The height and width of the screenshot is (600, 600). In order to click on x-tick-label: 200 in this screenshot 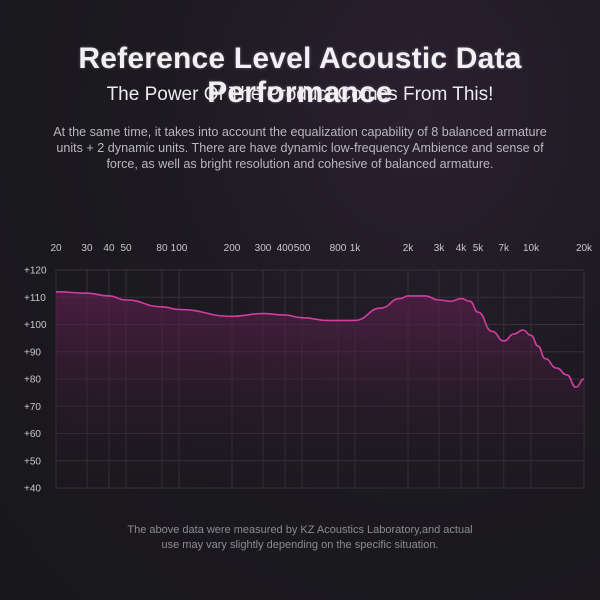, I will do `click(232, 248)`.